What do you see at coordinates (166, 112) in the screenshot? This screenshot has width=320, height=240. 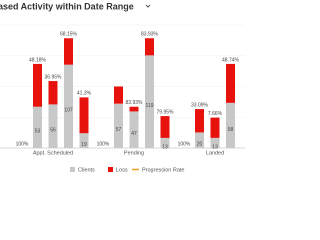 I see `progression-rate-label: 79.95%` at bounding box center [166, 112].